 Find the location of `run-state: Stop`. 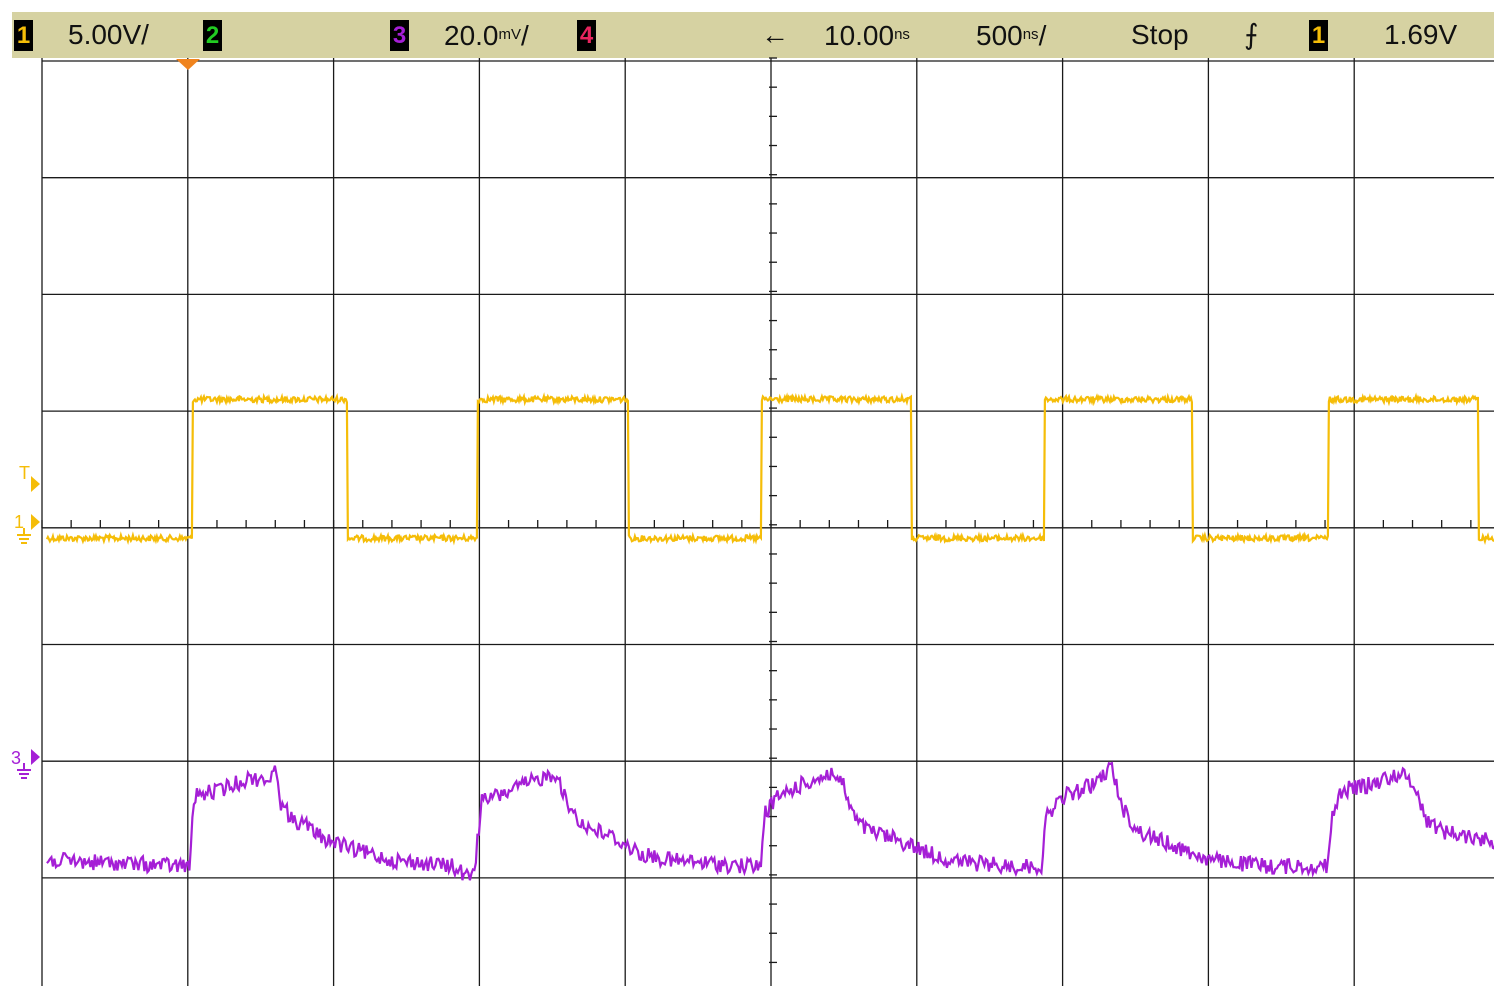

run-state: Stop is located at coordinates (1160, 34).